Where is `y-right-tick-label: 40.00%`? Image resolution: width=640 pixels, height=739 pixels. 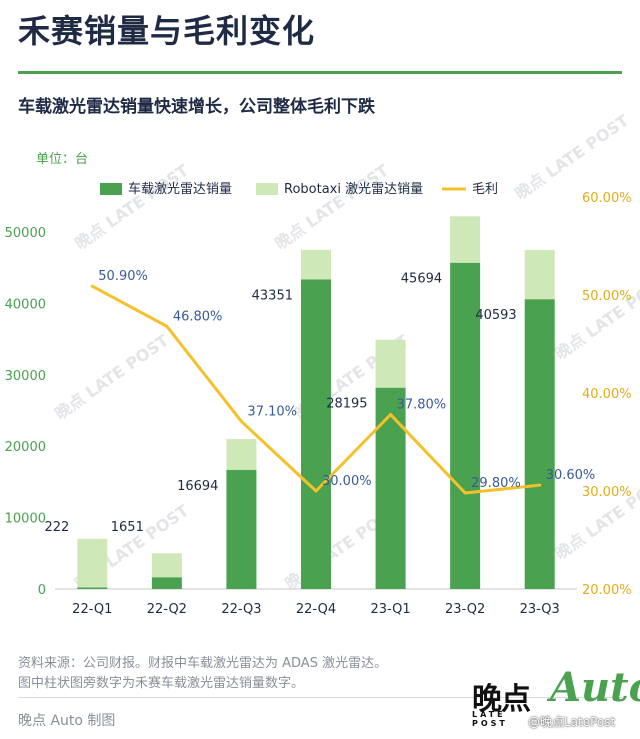
y-right-tick-label: 40.00% is located at coordinates (607, 394).